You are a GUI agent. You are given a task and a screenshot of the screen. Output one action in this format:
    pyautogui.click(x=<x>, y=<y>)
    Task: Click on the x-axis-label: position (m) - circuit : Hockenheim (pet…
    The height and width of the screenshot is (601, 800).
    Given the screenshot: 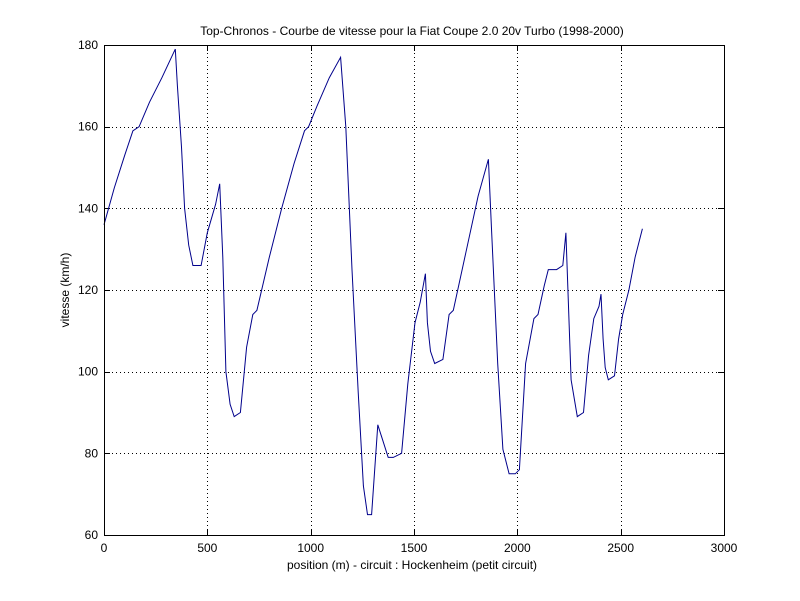 What is the action you would take?
    pyautogui.click(x=412, y=565)
    